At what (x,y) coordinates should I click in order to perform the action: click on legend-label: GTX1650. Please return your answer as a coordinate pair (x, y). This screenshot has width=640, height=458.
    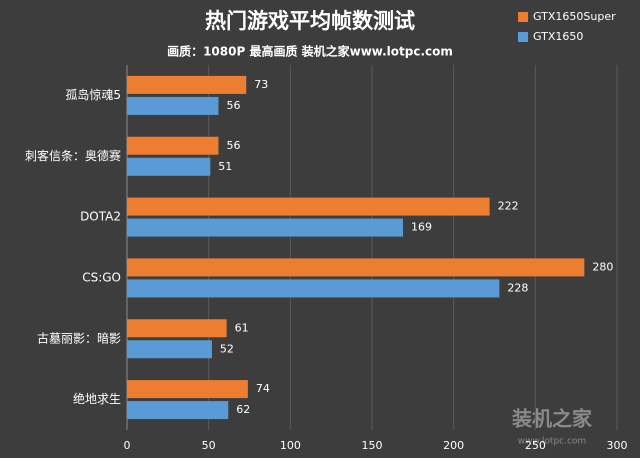
    Looking at the image, I should click on (558, 36).